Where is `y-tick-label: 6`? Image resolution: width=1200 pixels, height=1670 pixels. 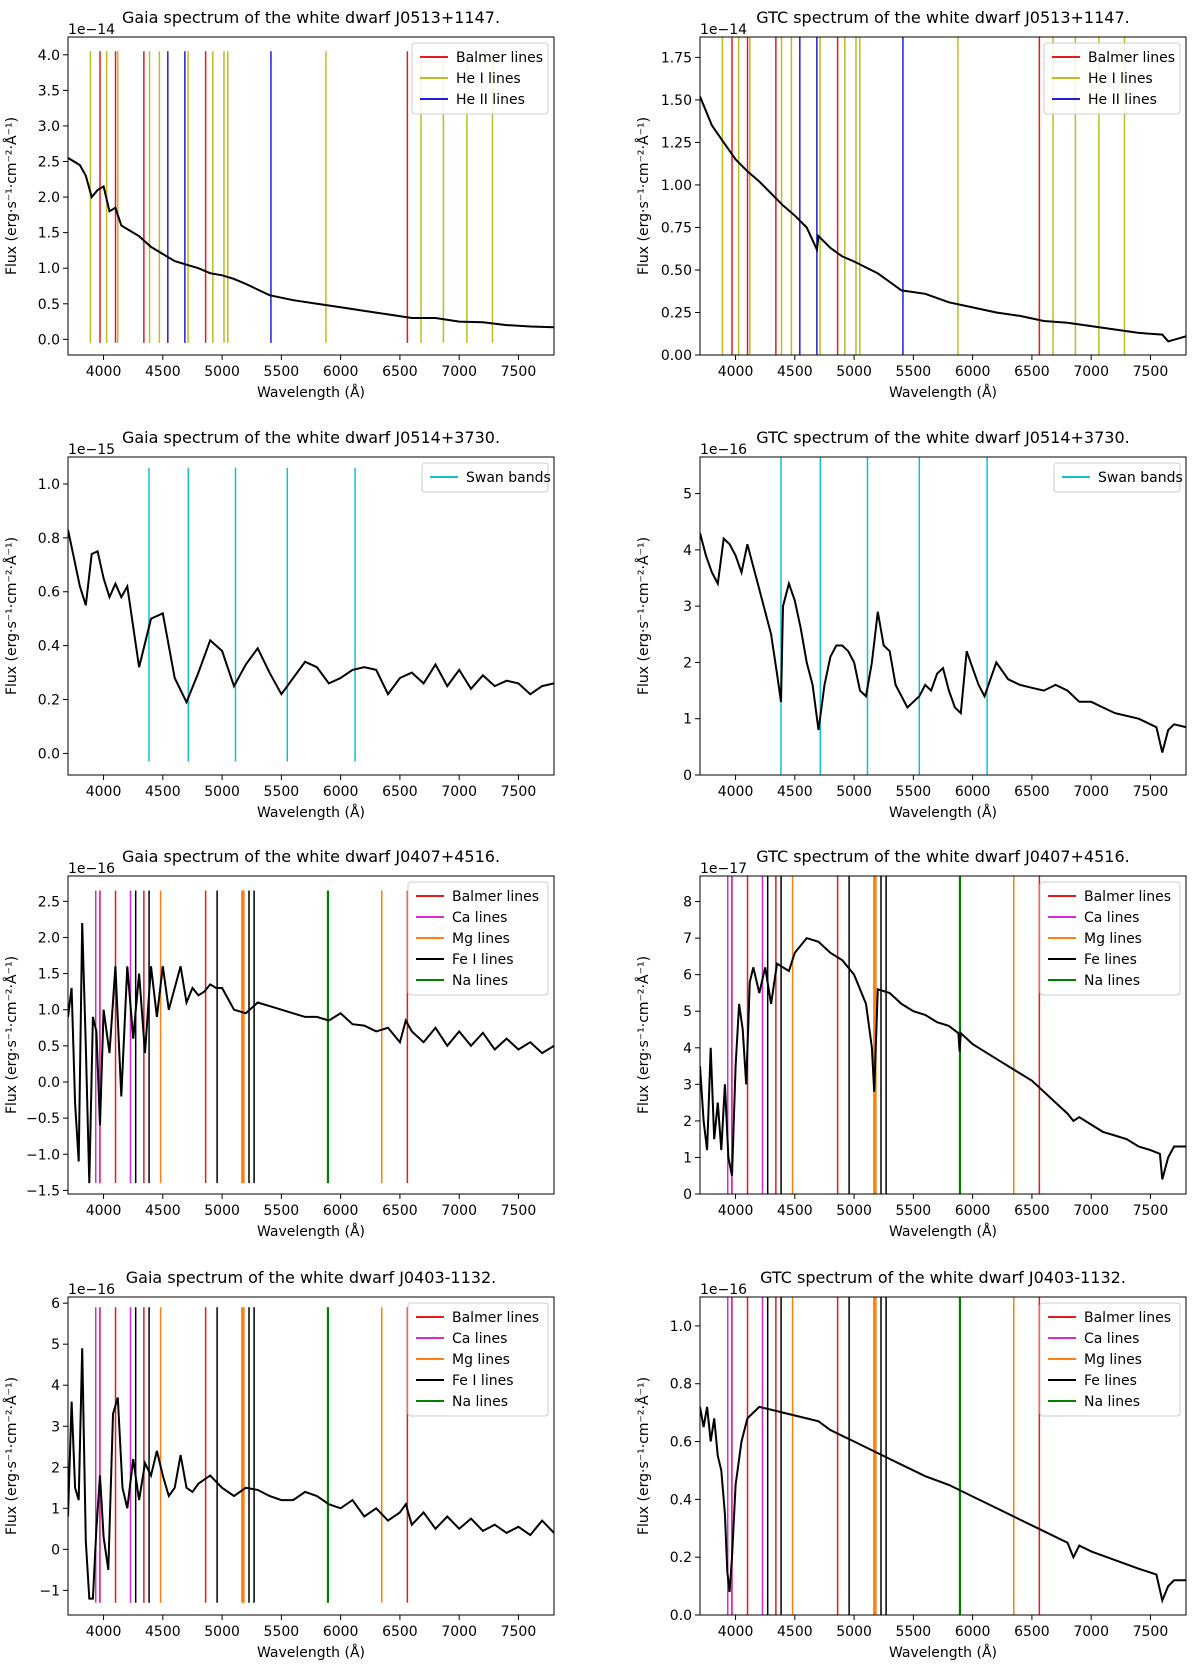 y-tick-label: 6 is located at coordinates (687, 976).